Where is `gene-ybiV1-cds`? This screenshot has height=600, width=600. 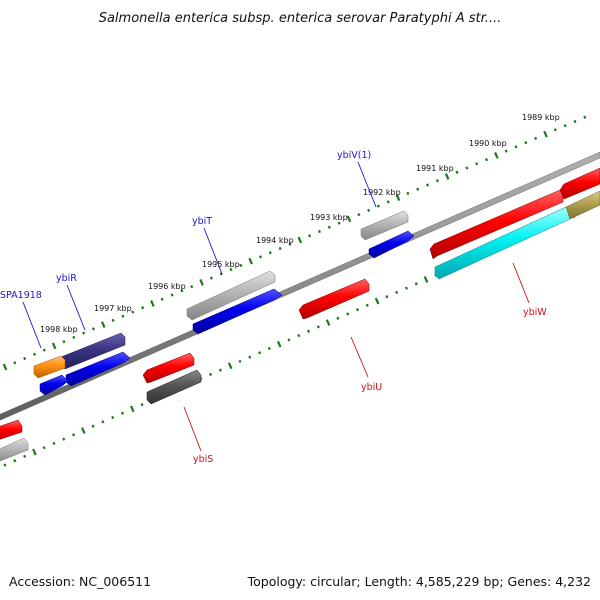 gene-ybiV1-cds is located at coordinates (391, 244).